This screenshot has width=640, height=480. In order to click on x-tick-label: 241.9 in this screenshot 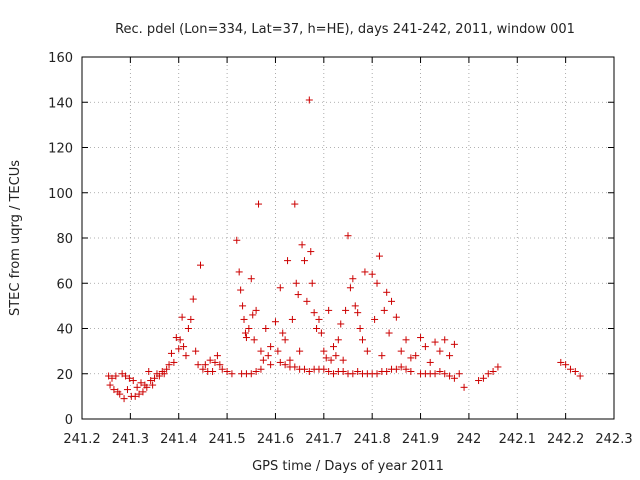, I will do `click(420, 439)`.